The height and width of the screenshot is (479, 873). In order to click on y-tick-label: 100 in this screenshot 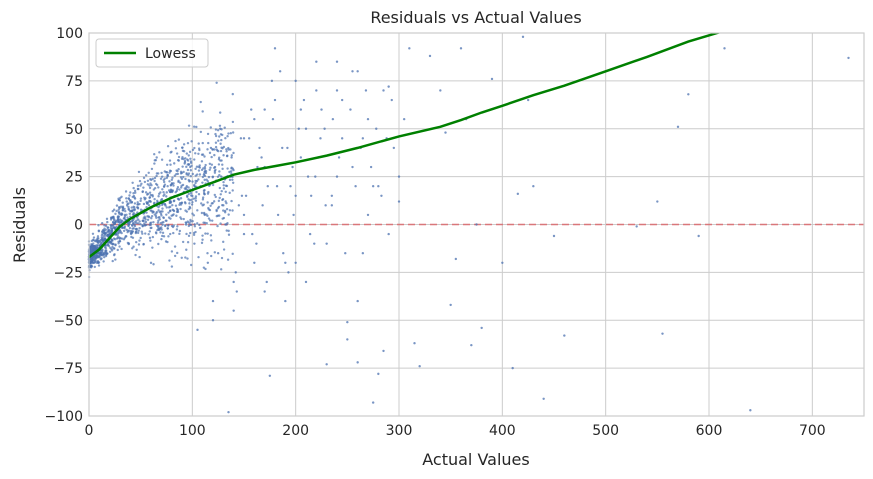, I will do `click(69, 34)`.